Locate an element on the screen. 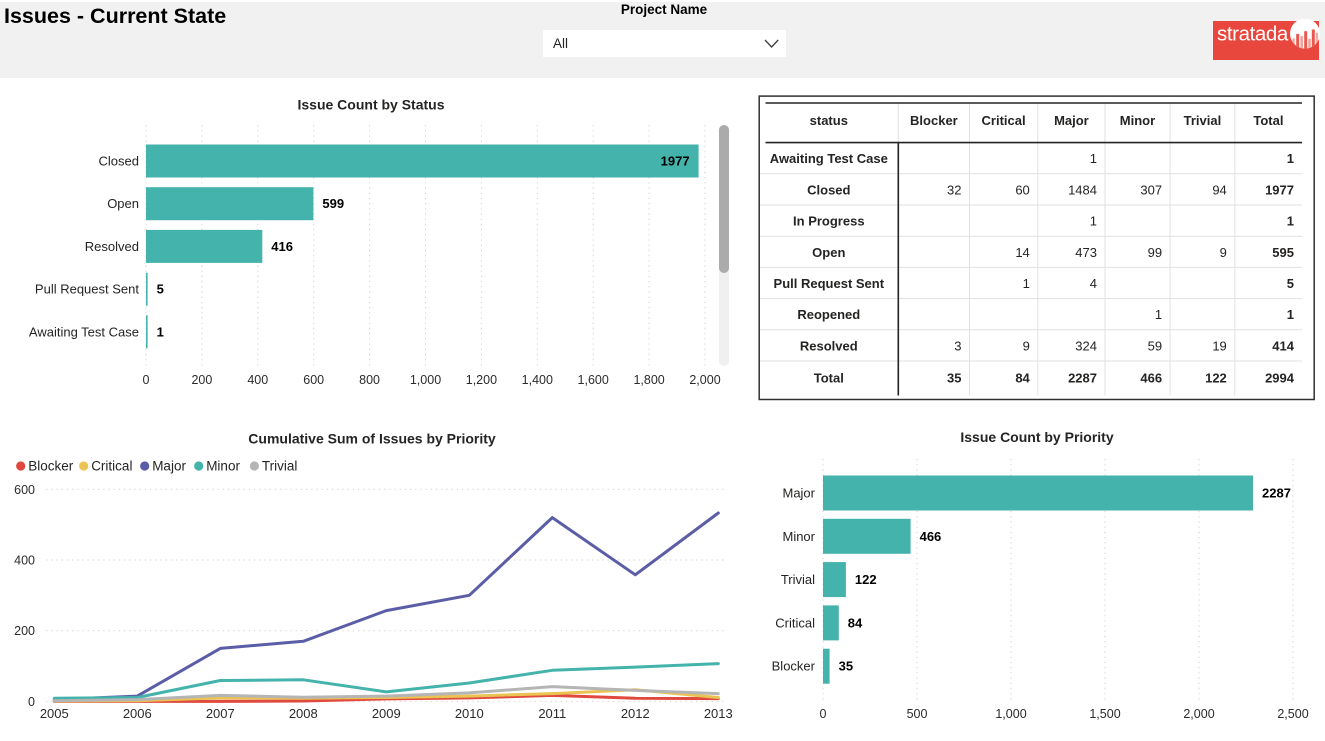  svg-text: 416 is located at coordinates (282, 246).